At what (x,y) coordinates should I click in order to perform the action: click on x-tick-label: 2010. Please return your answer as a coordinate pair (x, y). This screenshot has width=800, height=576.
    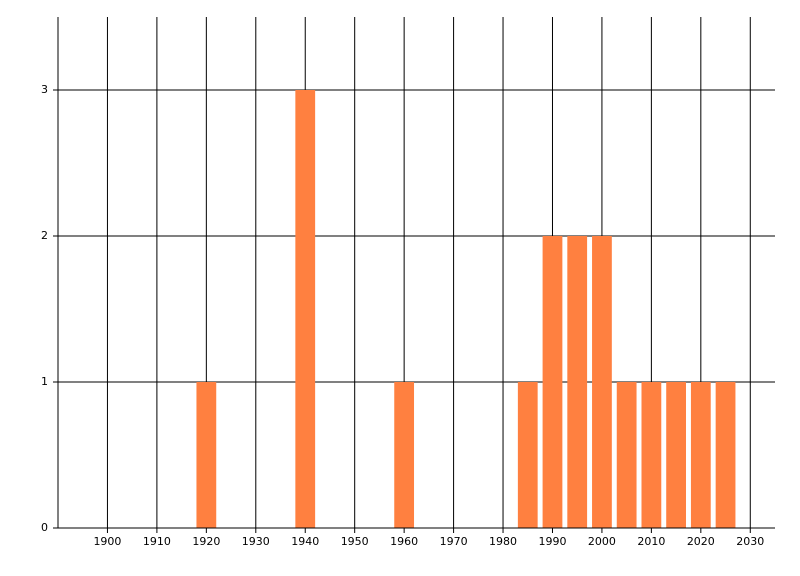
    Looking at the image, I should click on (651, 541).